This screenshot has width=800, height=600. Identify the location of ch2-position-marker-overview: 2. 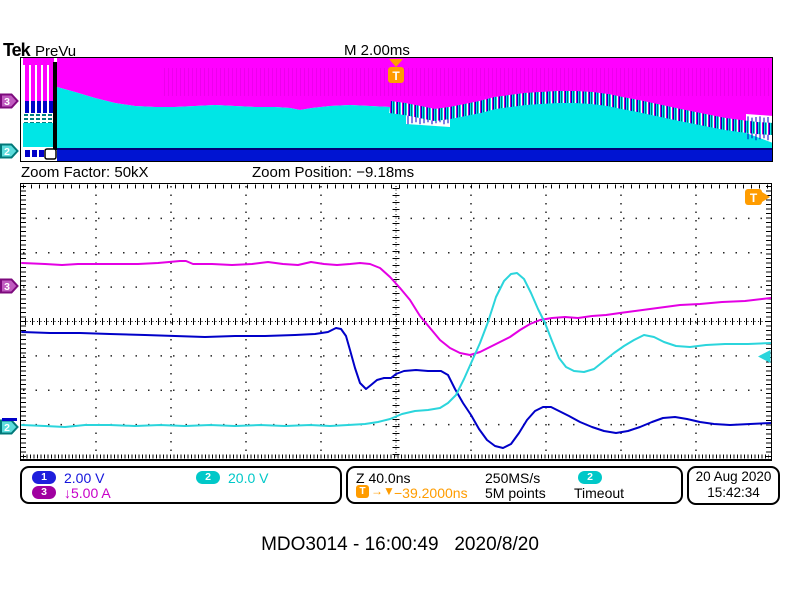
(9, 151).